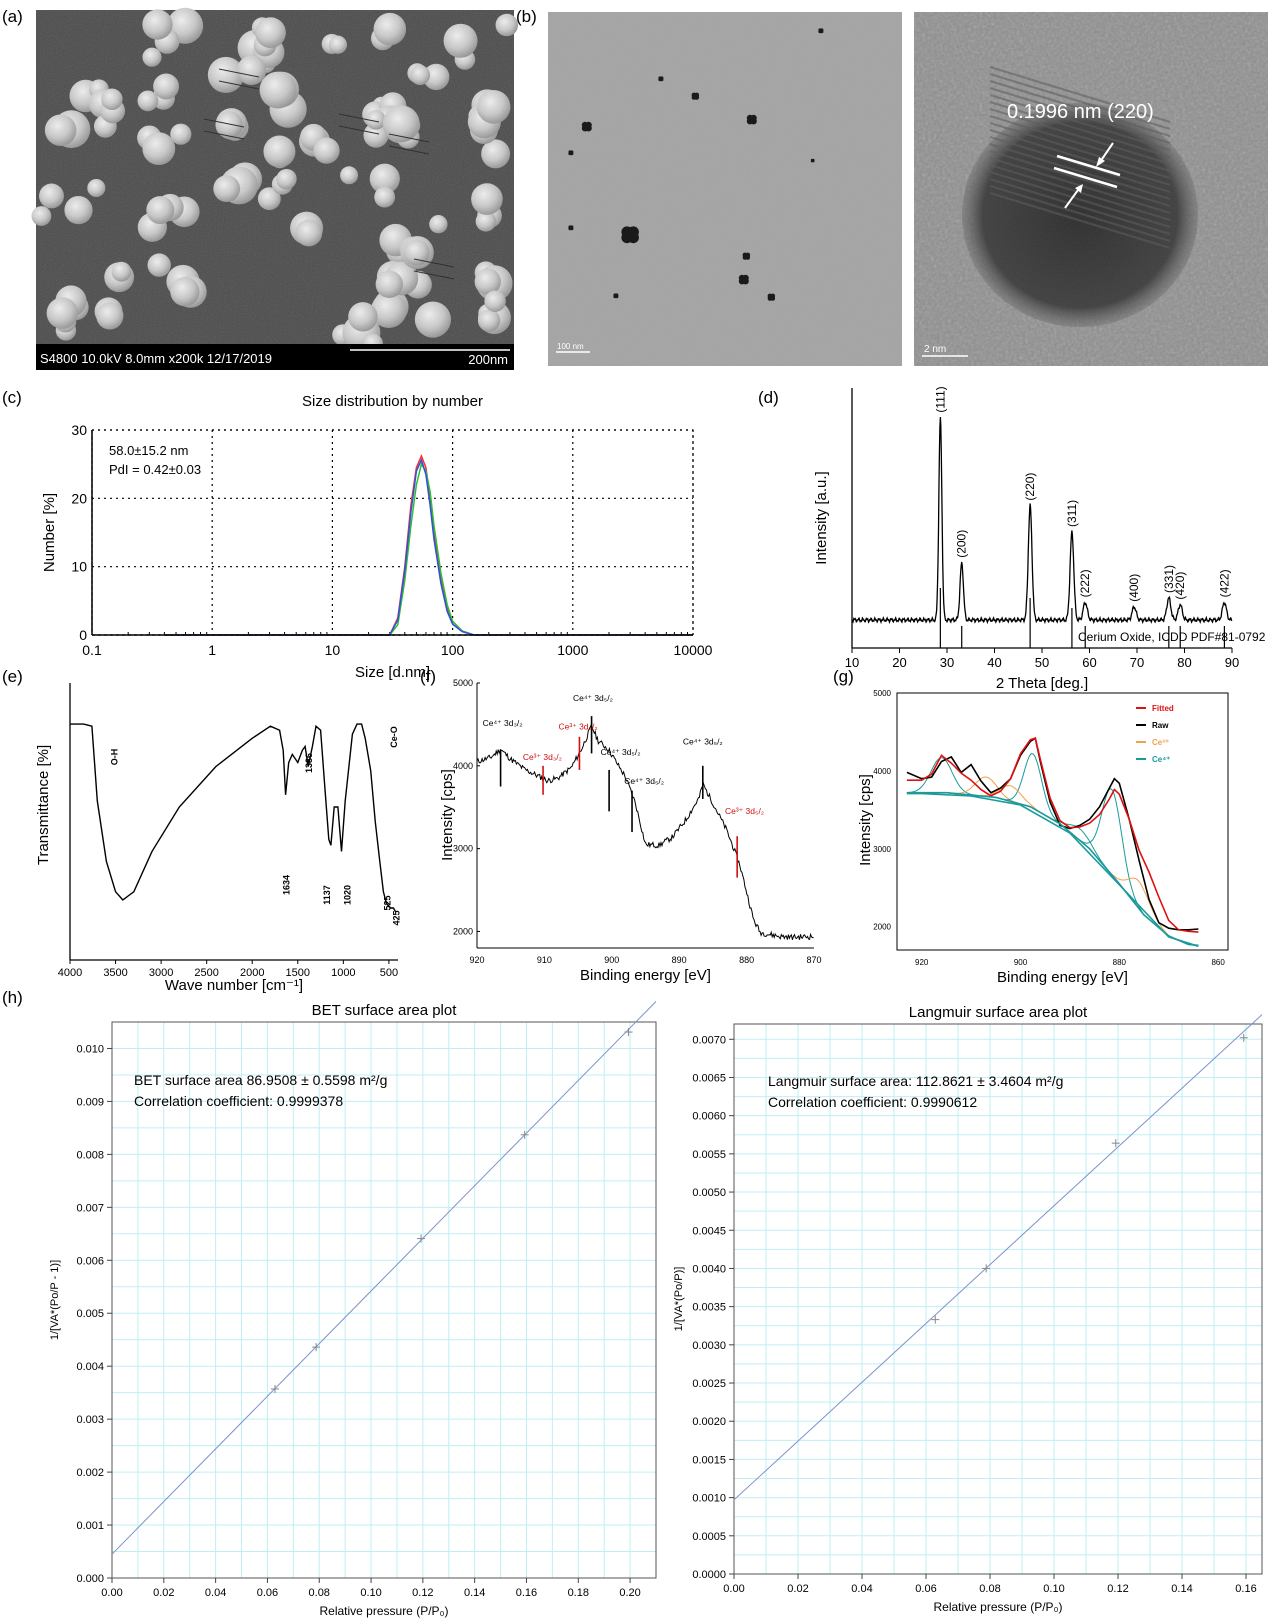 The image size is (1270, 1618). I want to click on dls-x-tick-label: 10000, so click(693, 650).